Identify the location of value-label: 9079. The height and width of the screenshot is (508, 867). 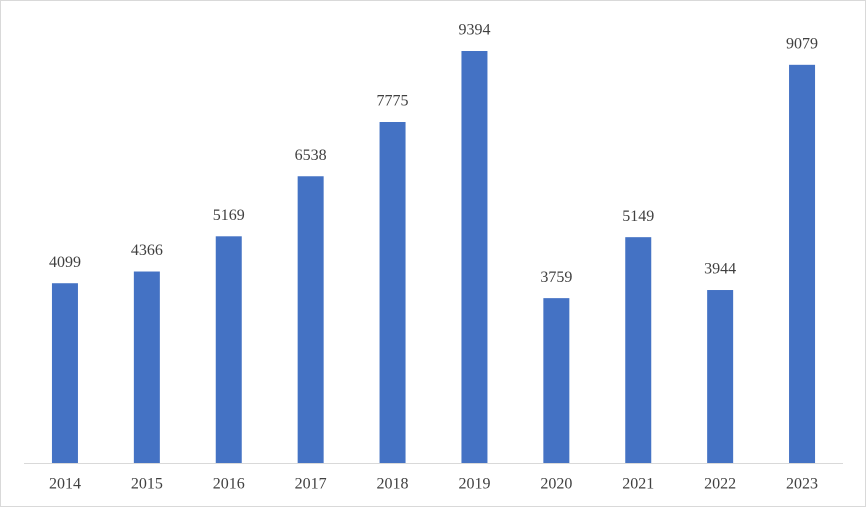
(802, 43).